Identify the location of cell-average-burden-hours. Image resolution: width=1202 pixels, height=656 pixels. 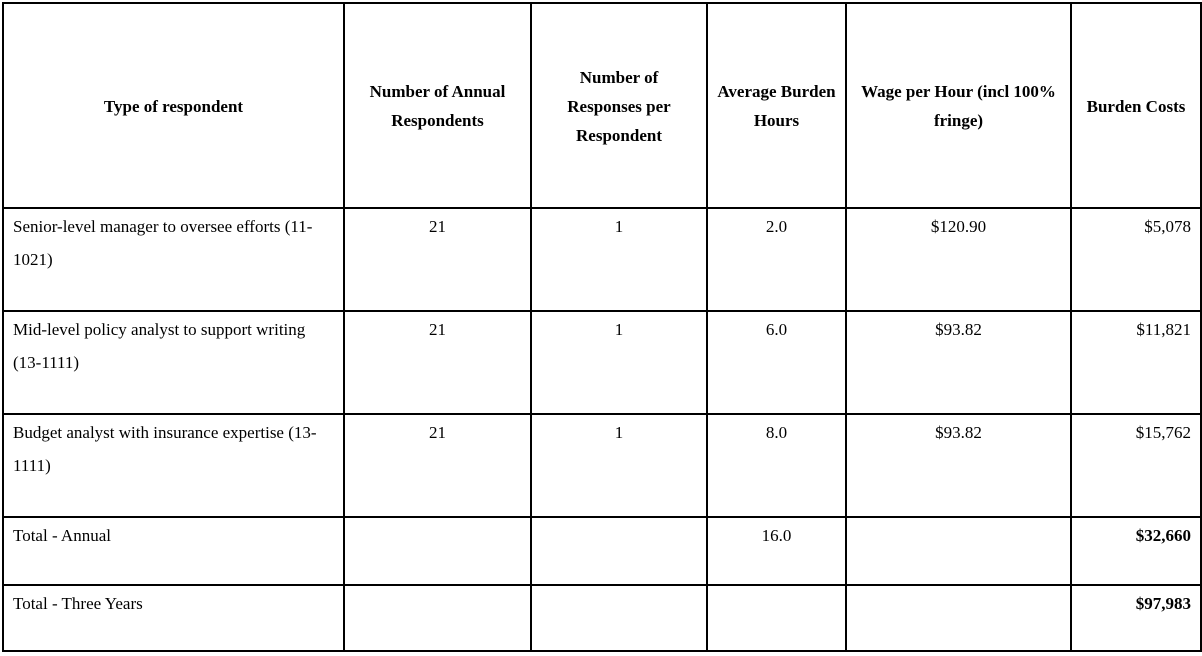
(776, 618).